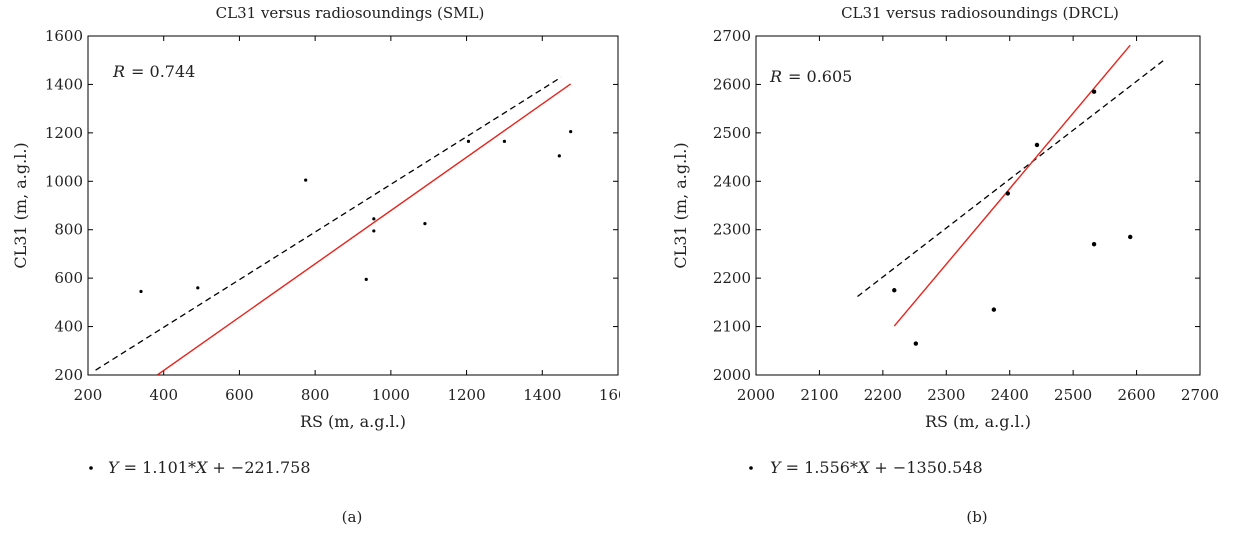  I want to click on x-tick-label: 2500, so click(1073, 395).